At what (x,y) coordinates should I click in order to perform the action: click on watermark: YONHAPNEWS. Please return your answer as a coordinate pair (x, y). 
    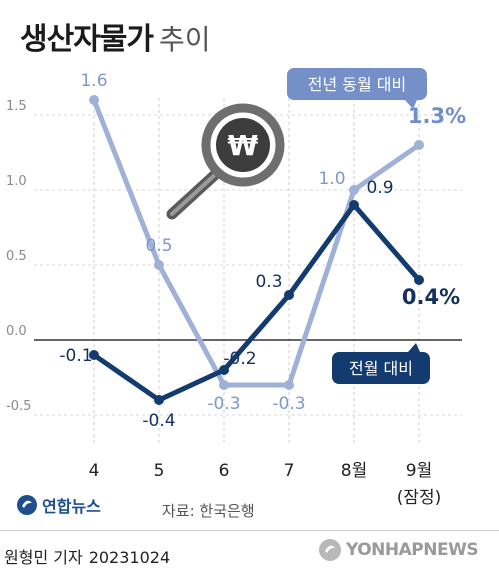
    Looking at the image, I should click on (398, 550).